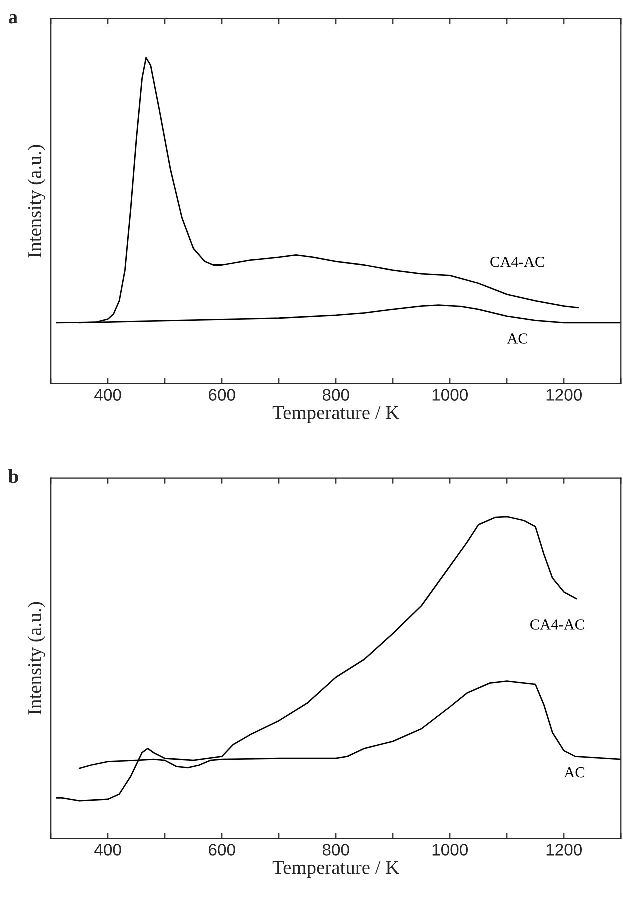 Image resolution: width=623 pixels, height=899 pixels. What do you see at coordinates (13, 476) in the screenshot?
I see `chart-title: b` at bounding box center [13, 476].